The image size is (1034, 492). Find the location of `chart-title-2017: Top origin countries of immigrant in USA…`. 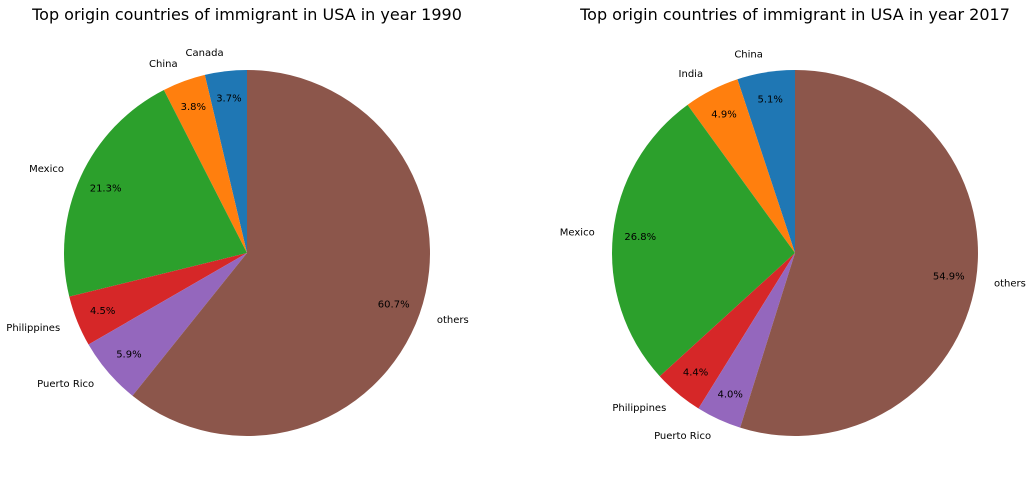

chart-title-2017: Top origin countries of immigrant in USA… is located at coordinates (794, 14).